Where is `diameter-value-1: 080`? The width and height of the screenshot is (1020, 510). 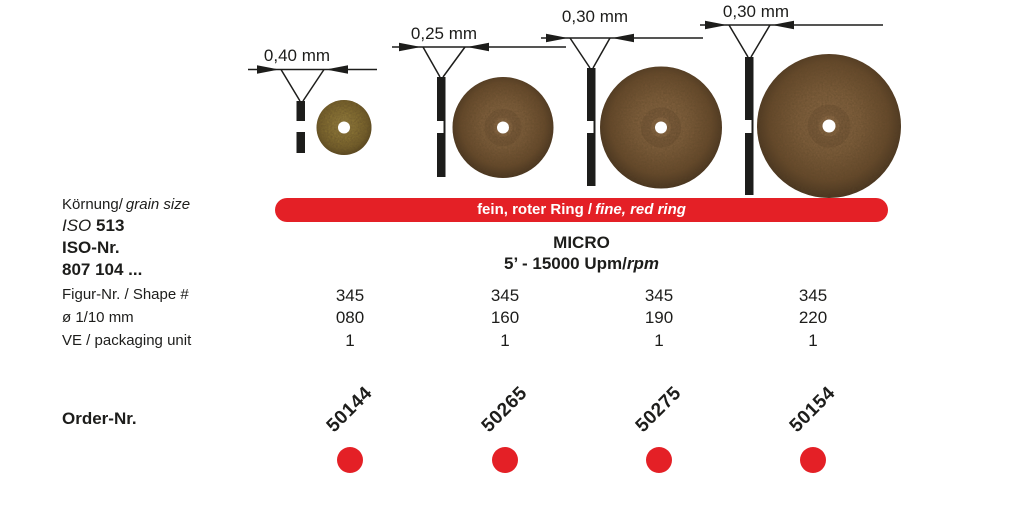
diameter-value-1: 080 is located at coordinates (350, 317).